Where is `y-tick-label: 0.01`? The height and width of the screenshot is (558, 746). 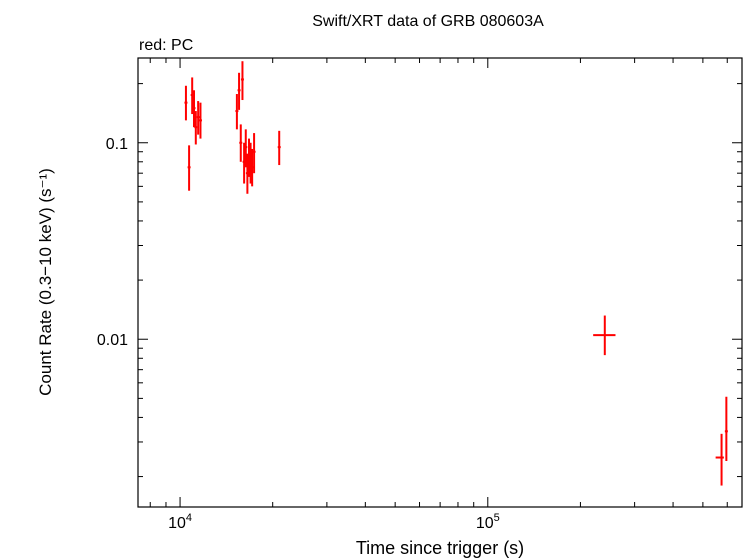 y-tick-label: 0.01 is located at coordinates (112, 340).